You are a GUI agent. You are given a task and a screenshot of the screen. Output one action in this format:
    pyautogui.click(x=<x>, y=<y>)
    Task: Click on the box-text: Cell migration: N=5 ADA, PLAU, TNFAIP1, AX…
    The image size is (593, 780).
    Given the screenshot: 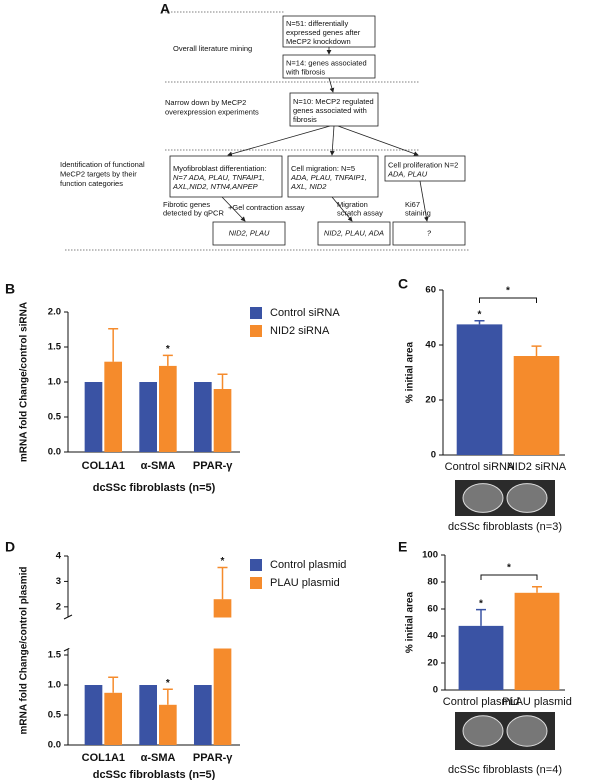 What is the action you would take?
    pyautogui.click(x=328, y=177)
    